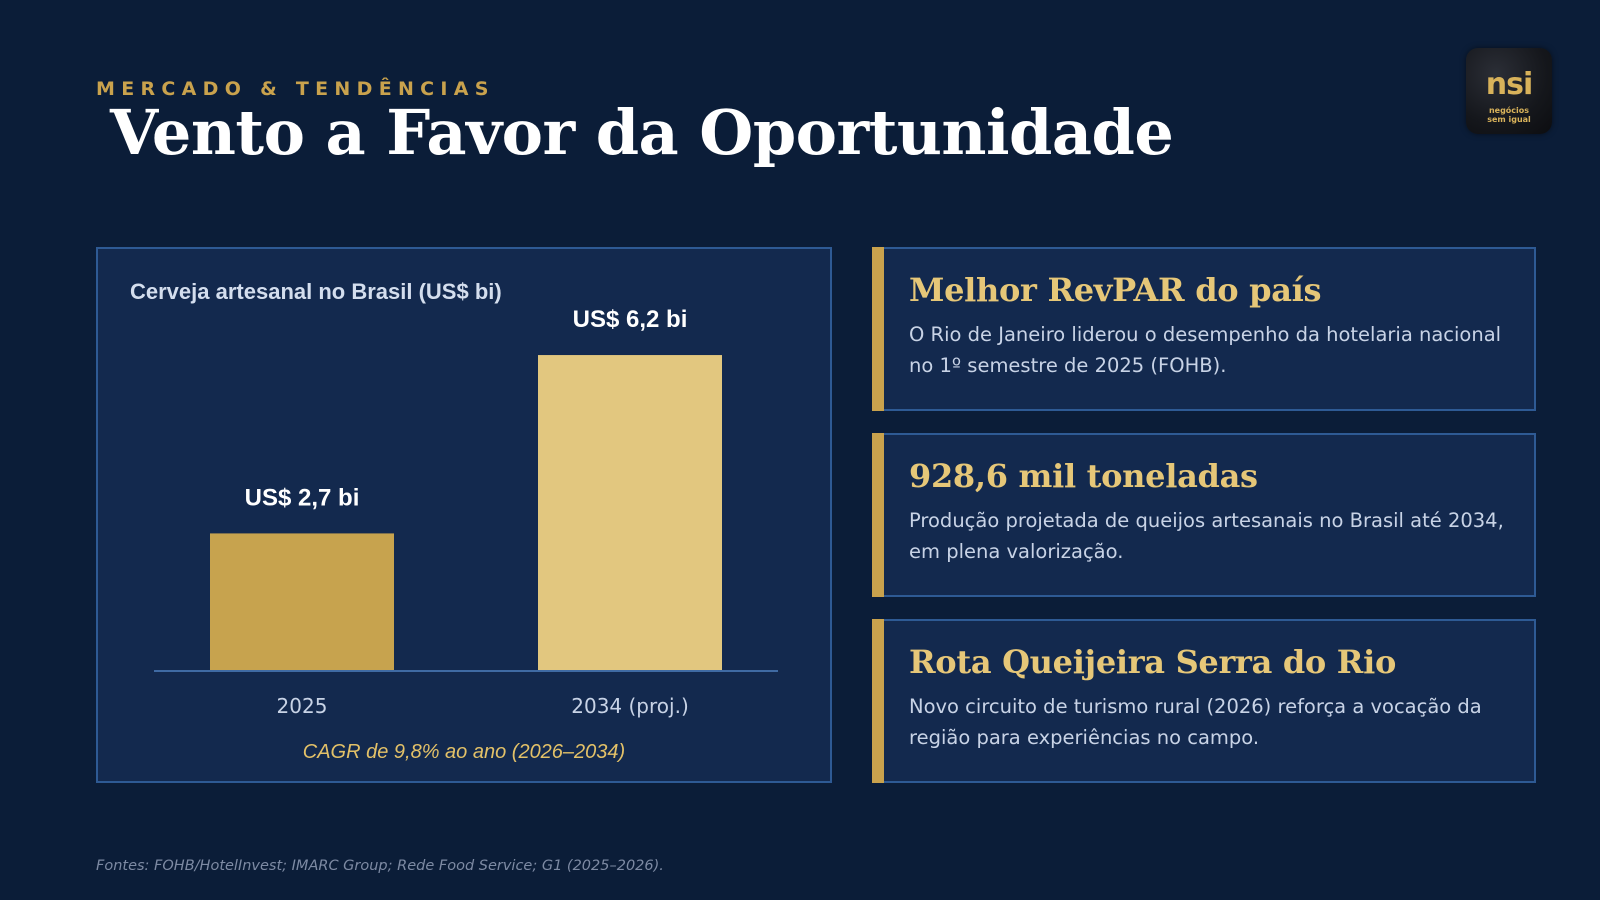 This screenshot has height=900, width=1600. Describe the element at coordinates (1509, 110) in the screenshot. I see `logo-tagline-line1: negócios` at that location.